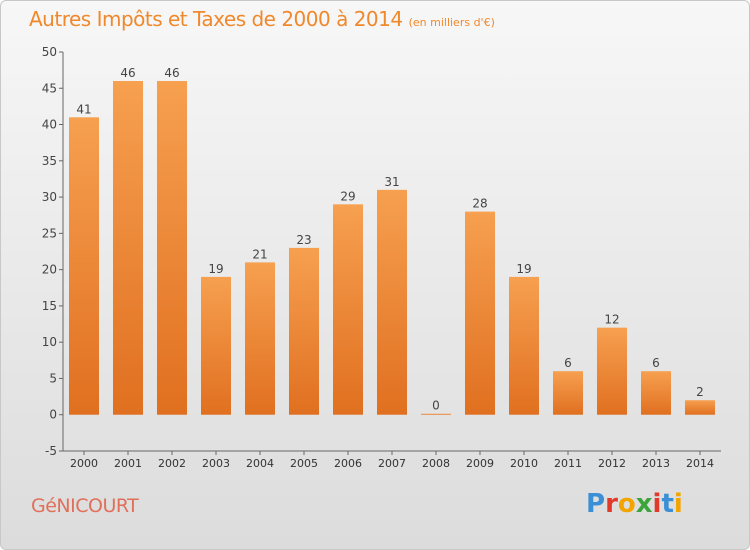  Describe the element at coordinates (348, 463) in the screenshot. I see `x-tick-label: 2006` at that location.